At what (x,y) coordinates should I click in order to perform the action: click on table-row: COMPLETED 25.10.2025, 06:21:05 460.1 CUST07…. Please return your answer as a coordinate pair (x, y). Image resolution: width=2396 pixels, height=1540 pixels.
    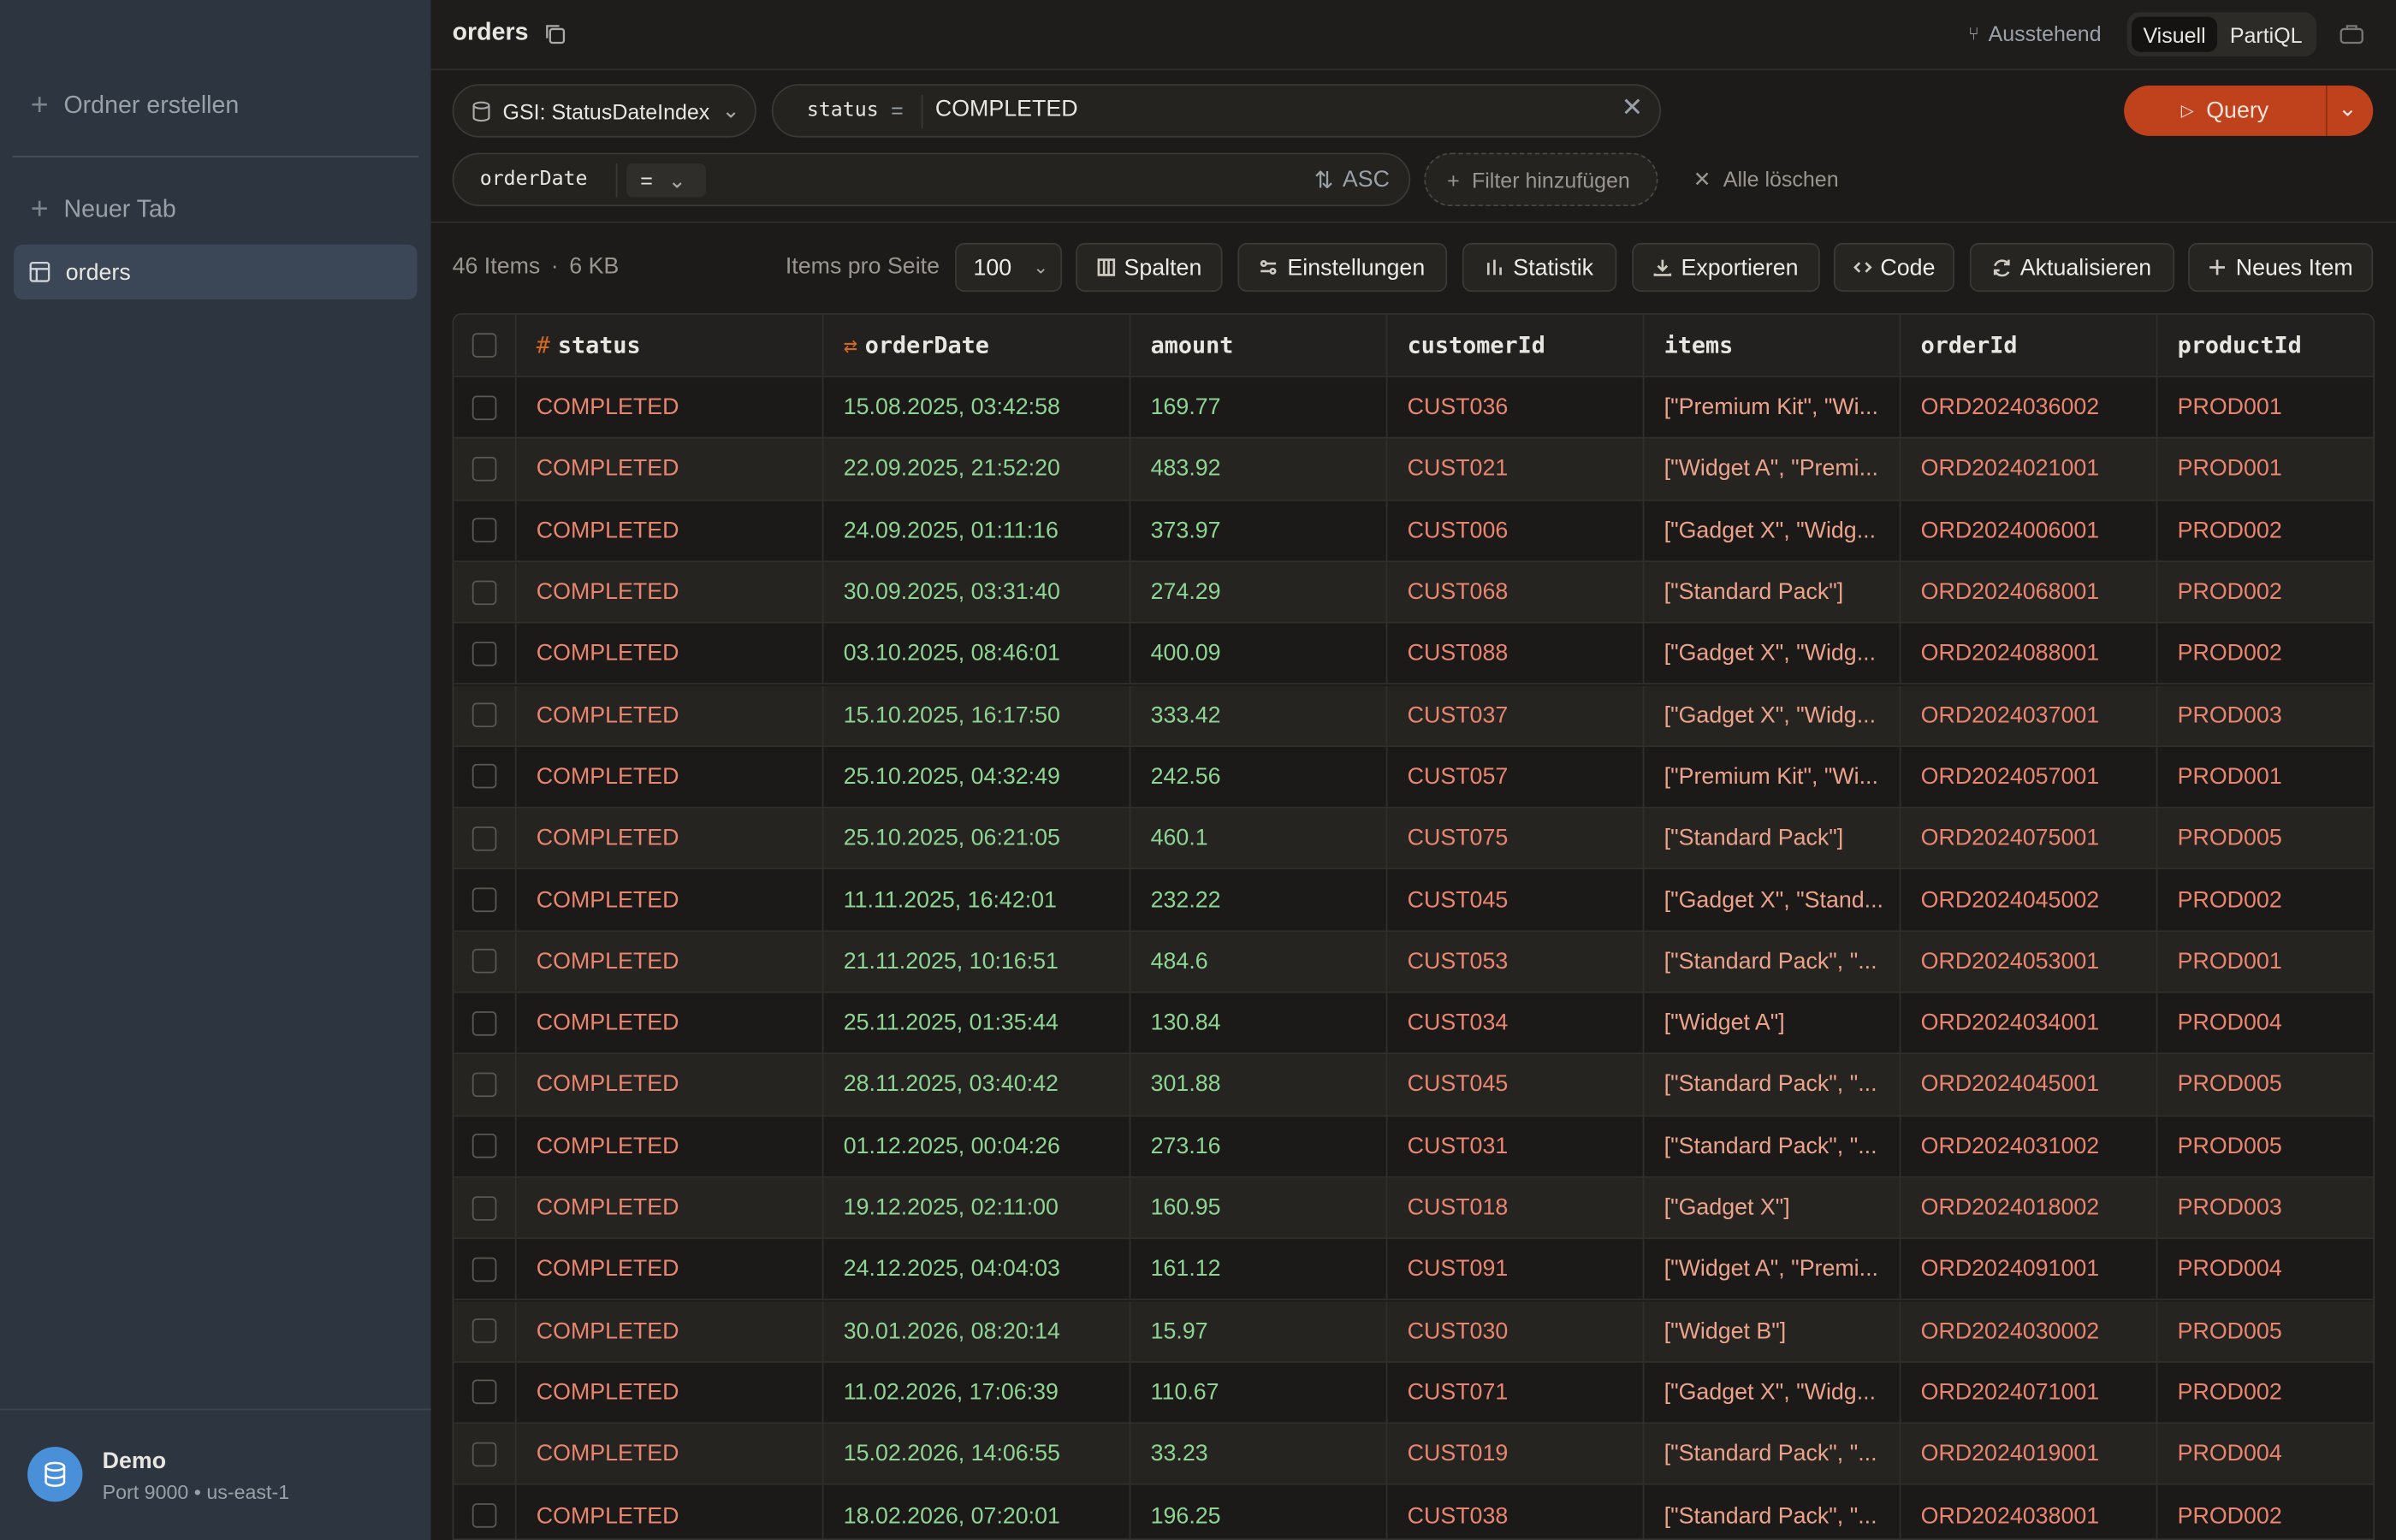
    Looking at the image, I should click on (1414, 839).